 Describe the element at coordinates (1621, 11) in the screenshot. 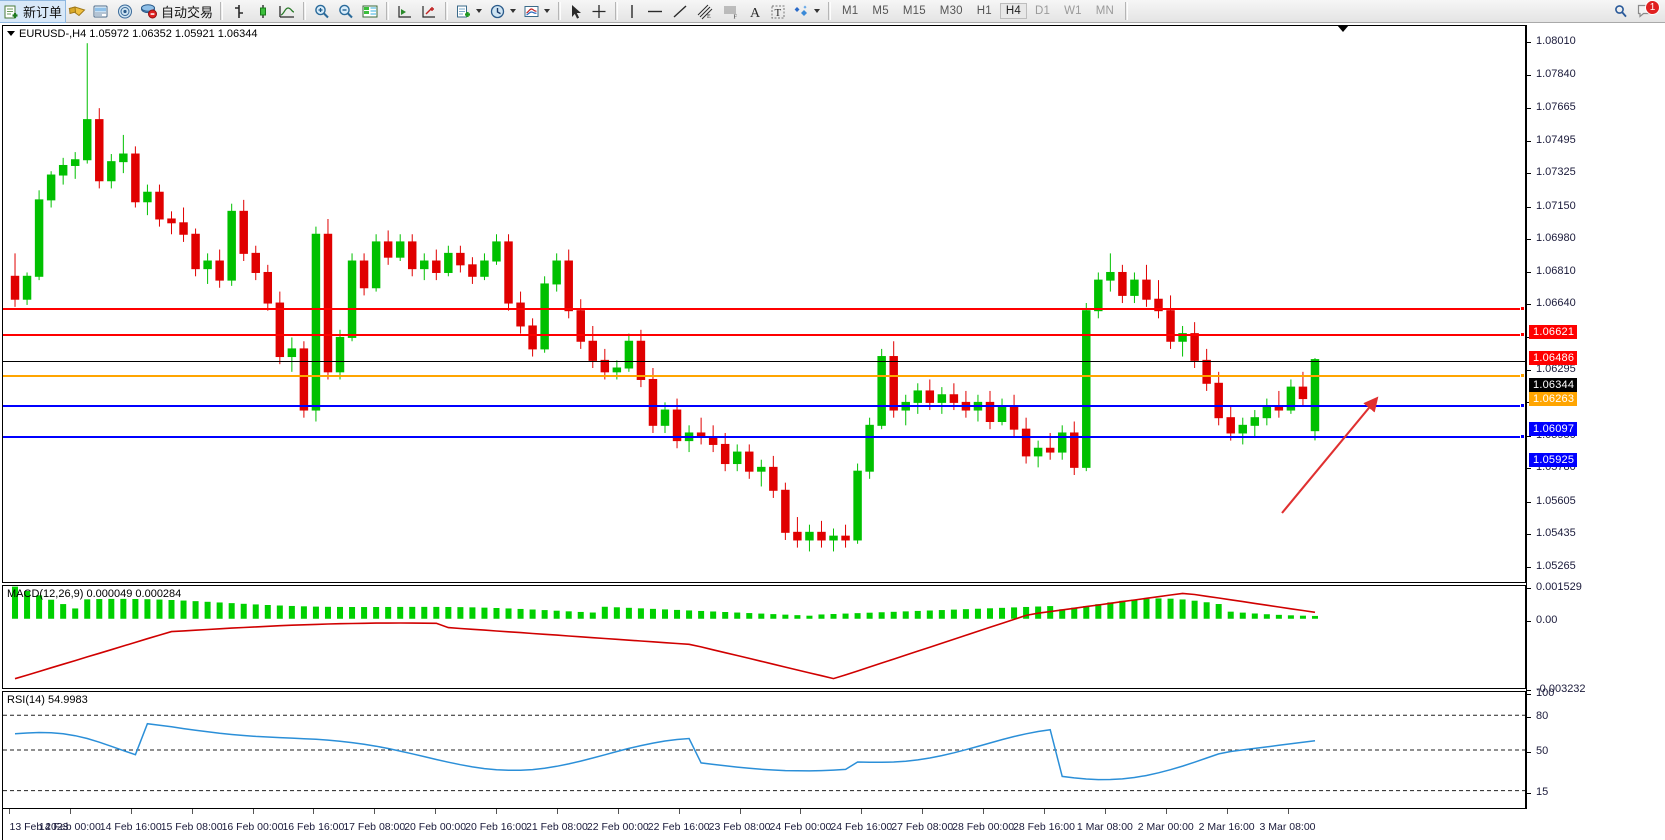

I see `search-button` at that location.